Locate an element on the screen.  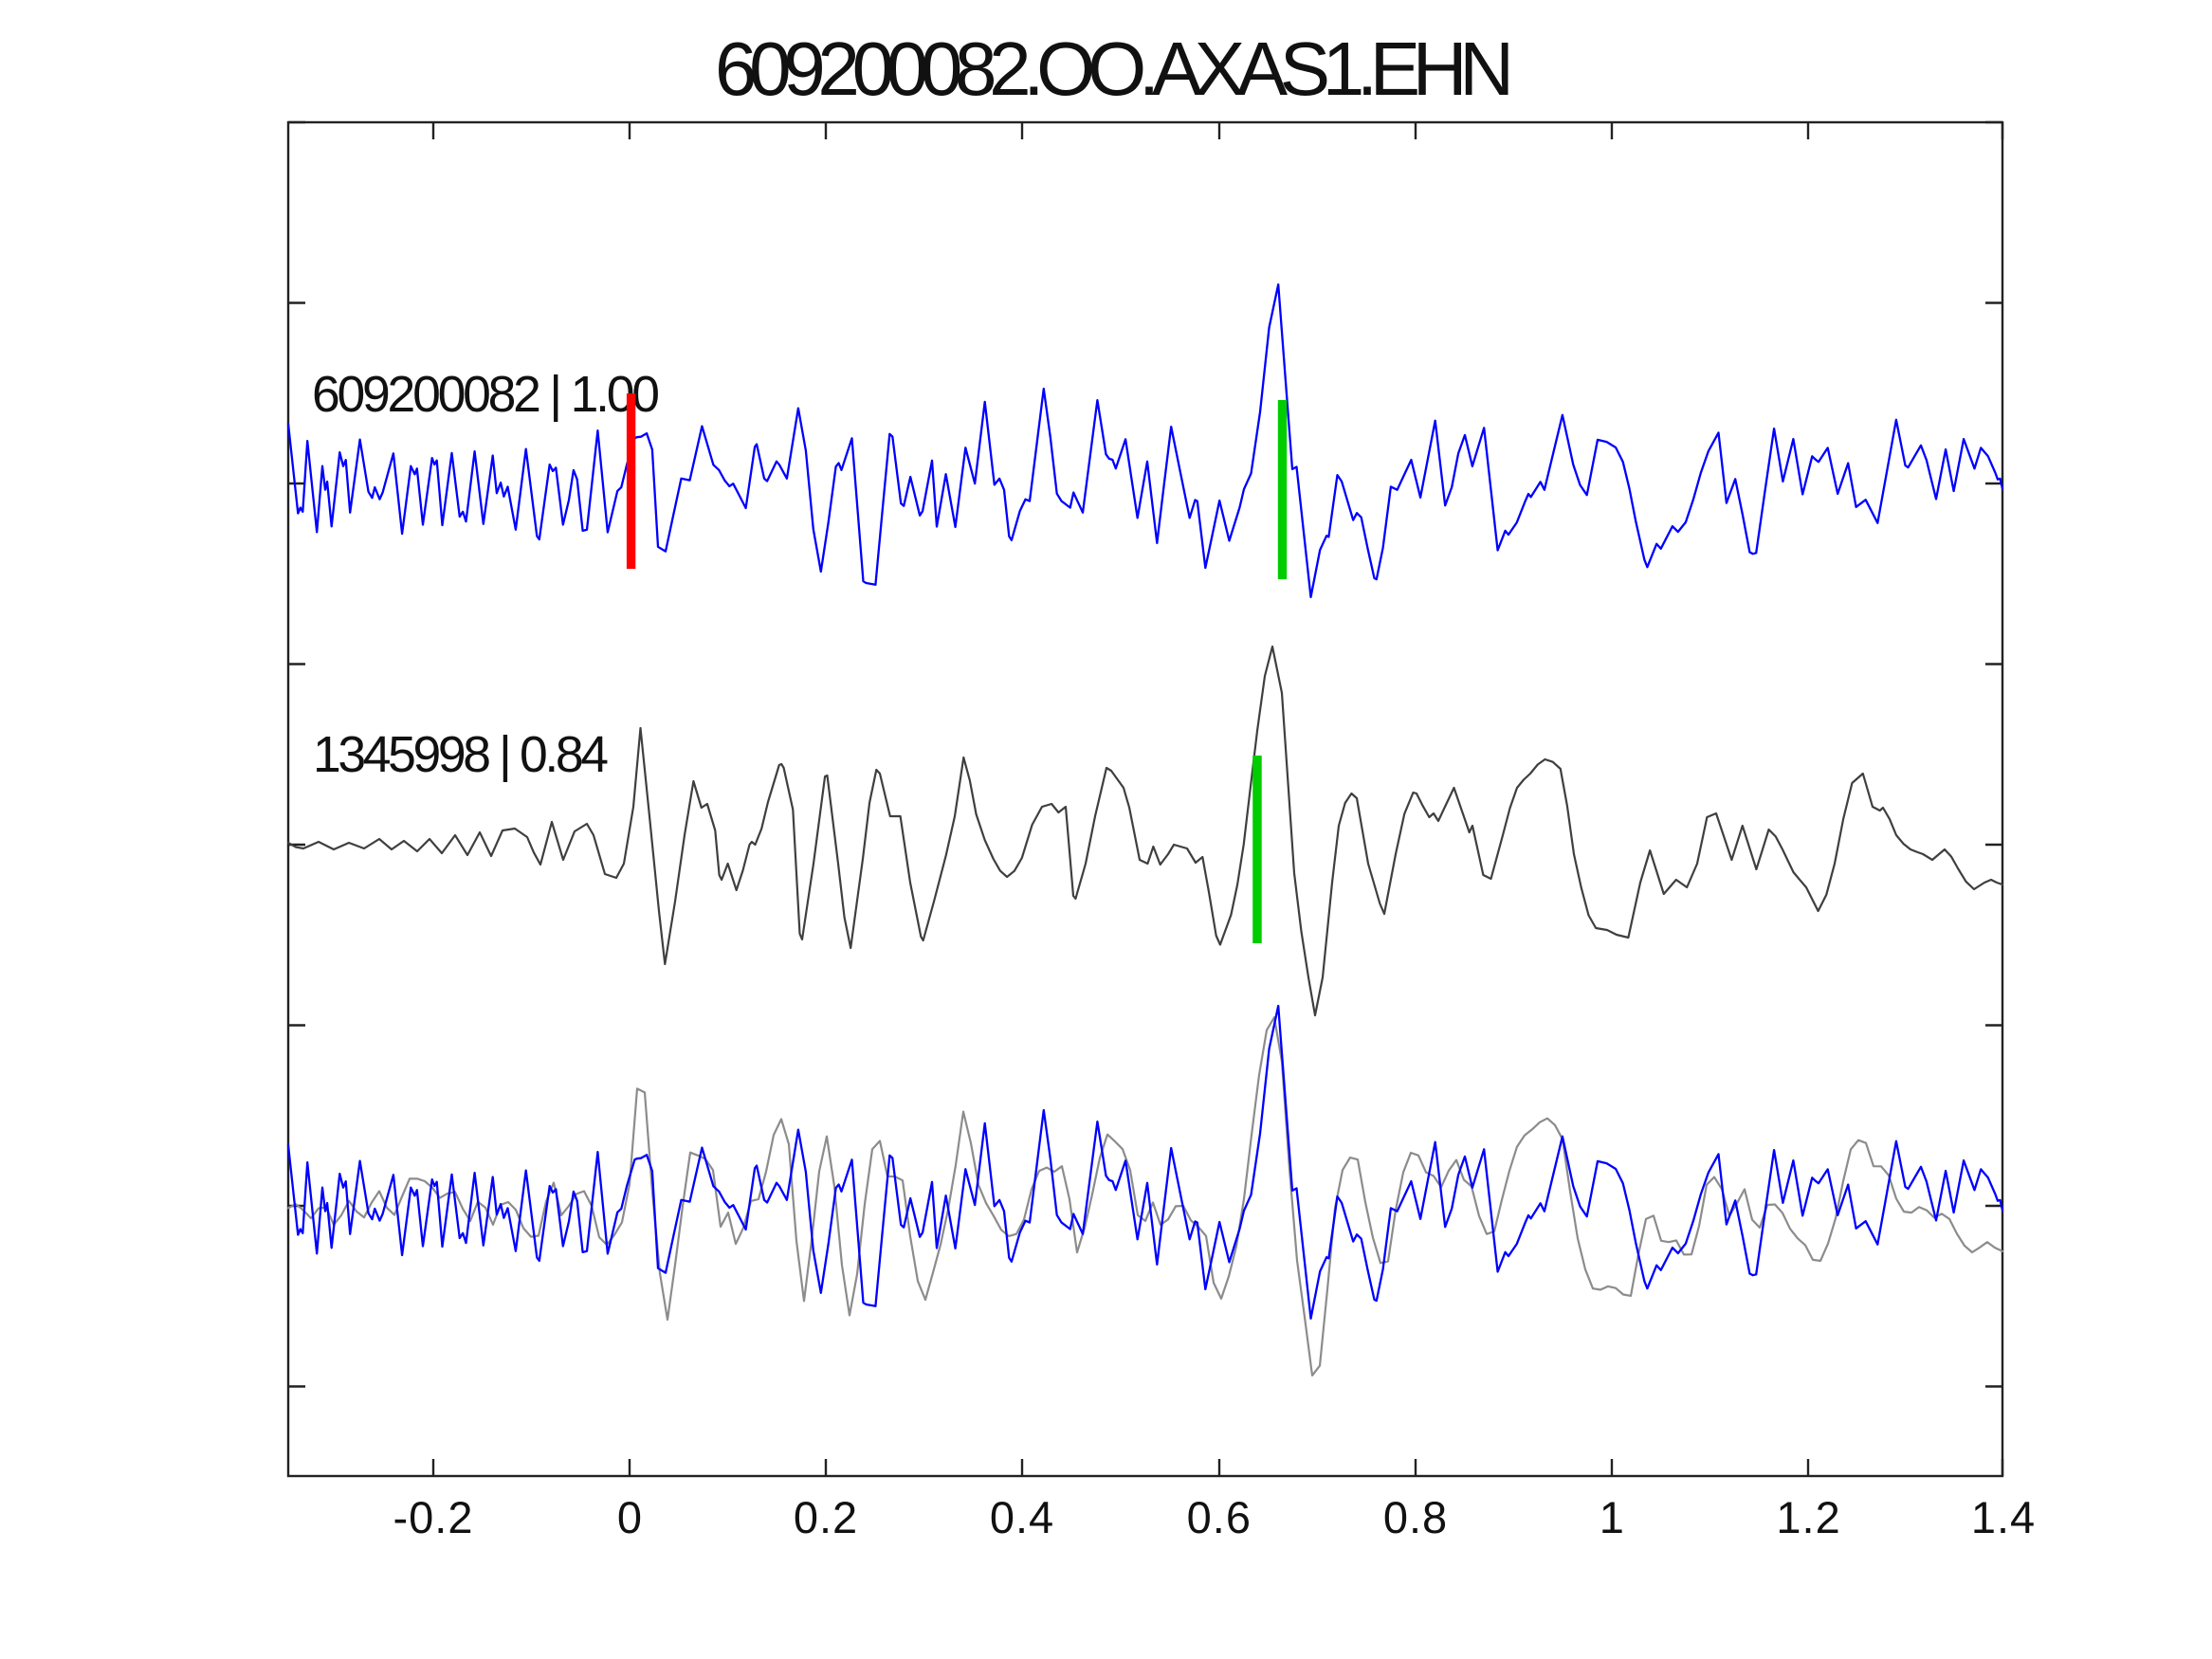
svg-text: 0.4 is located at coordinates (1022, 1517).